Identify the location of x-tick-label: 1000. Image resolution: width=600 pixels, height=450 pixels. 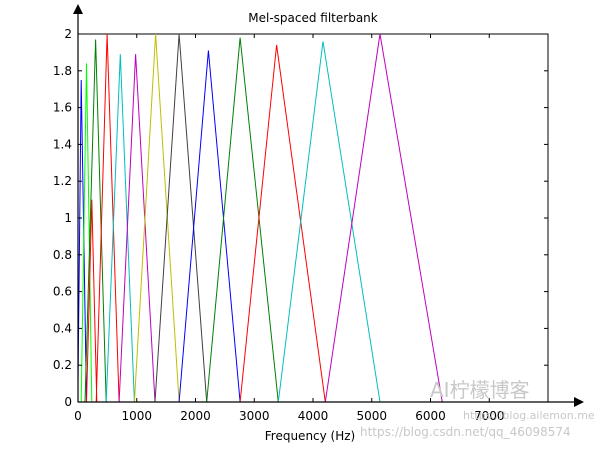
(136, 416).